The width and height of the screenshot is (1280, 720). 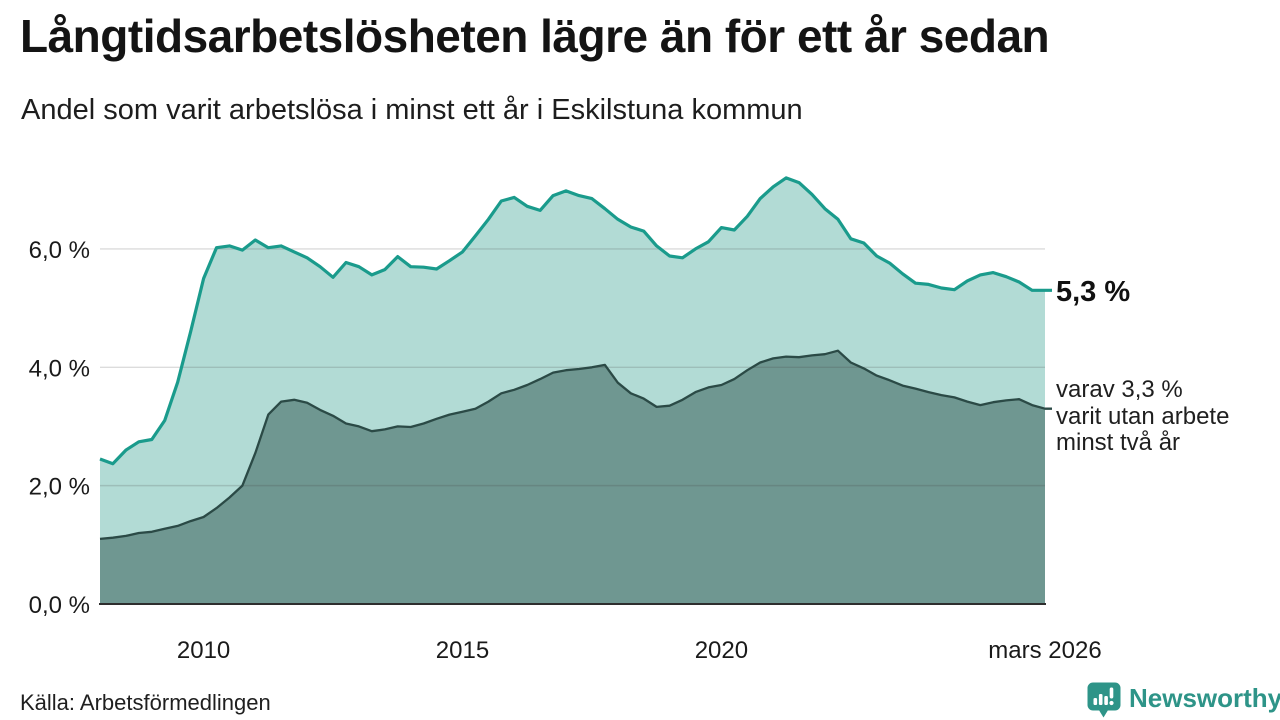 What do you see at coordinates (639, 650) in the screenshot?
I see `x-axis-tick-labels: 2010 2015 2020 mars 2026` at bounding box center [639, 650].